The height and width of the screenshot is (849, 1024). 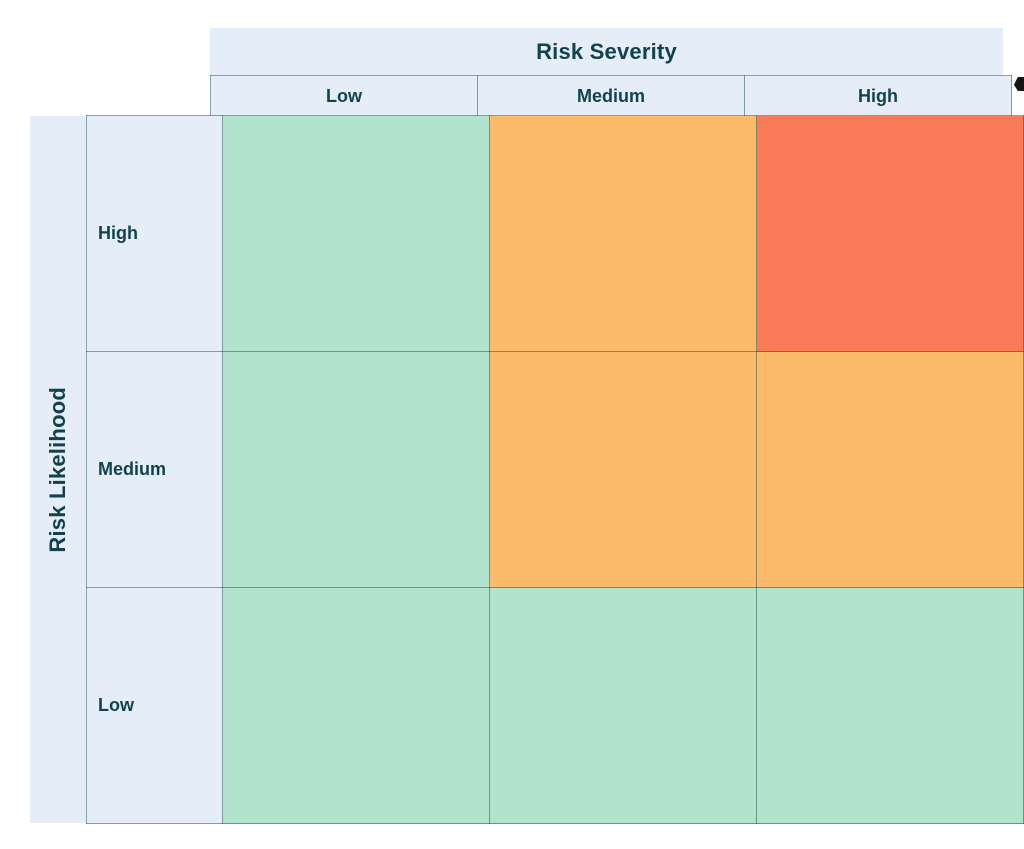 I want to click on cell-low-likelihood-low-severity, so click(x=356, y=705).